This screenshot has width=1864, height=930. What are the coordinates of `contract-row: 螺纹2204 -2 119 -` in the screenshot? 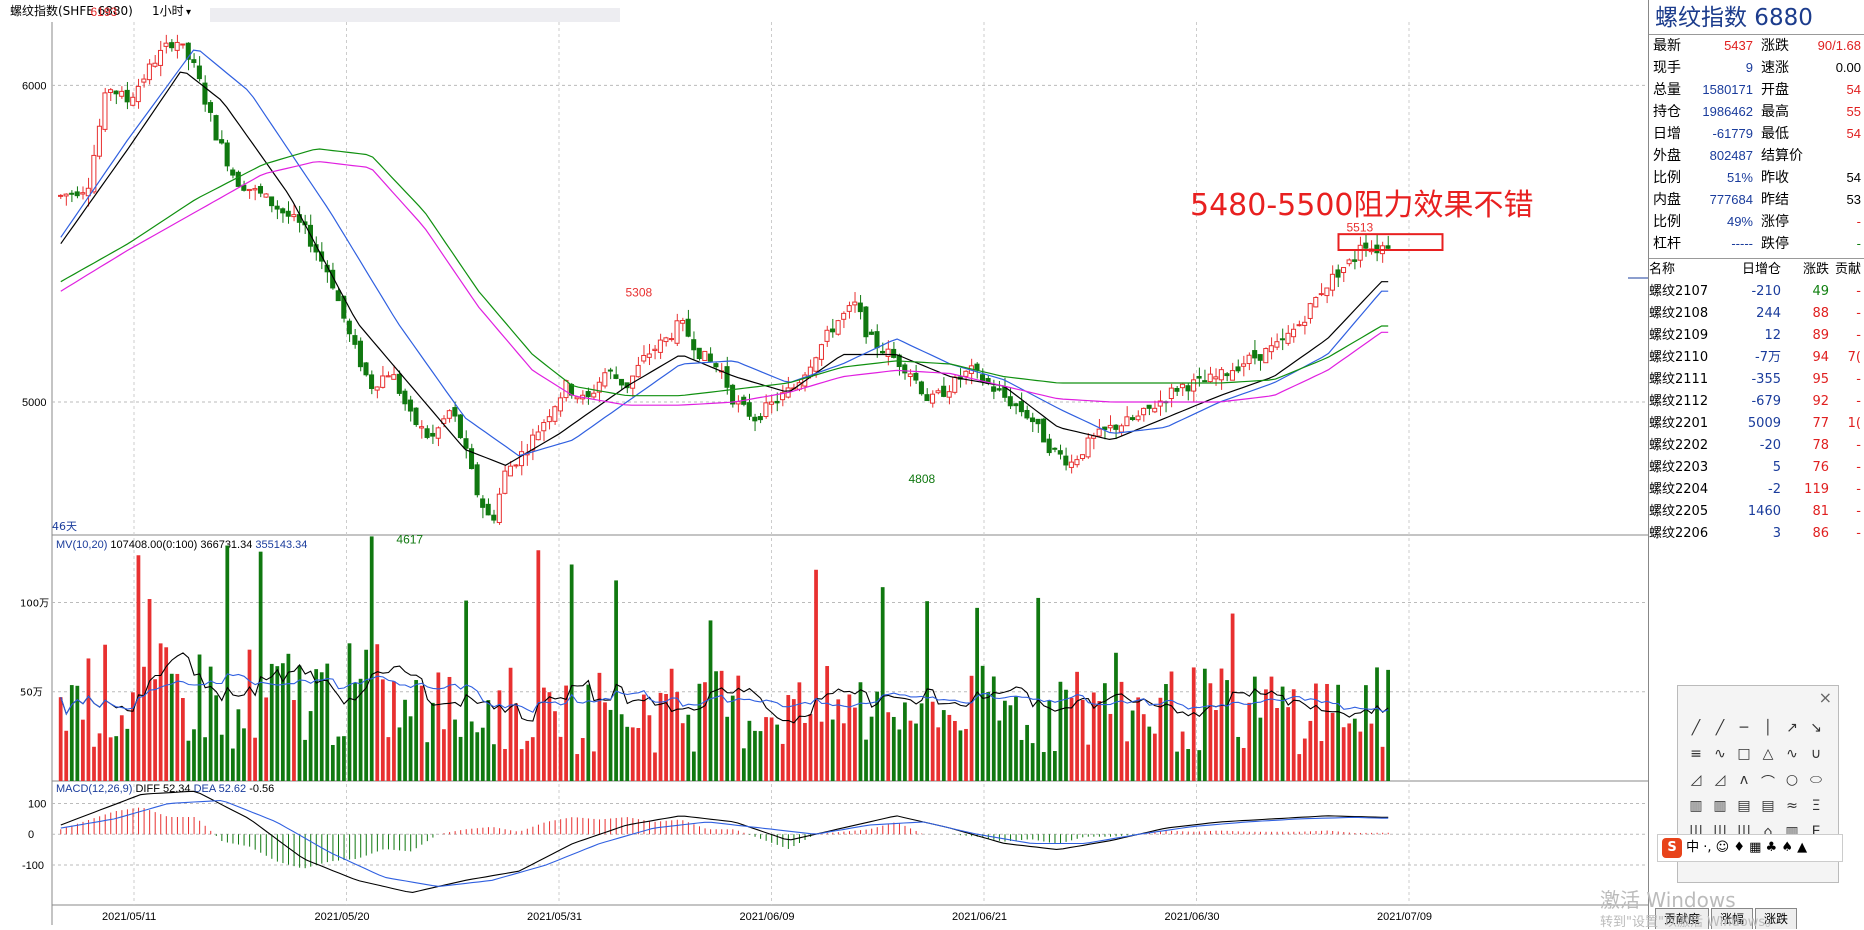 It's located at (1756, 490).